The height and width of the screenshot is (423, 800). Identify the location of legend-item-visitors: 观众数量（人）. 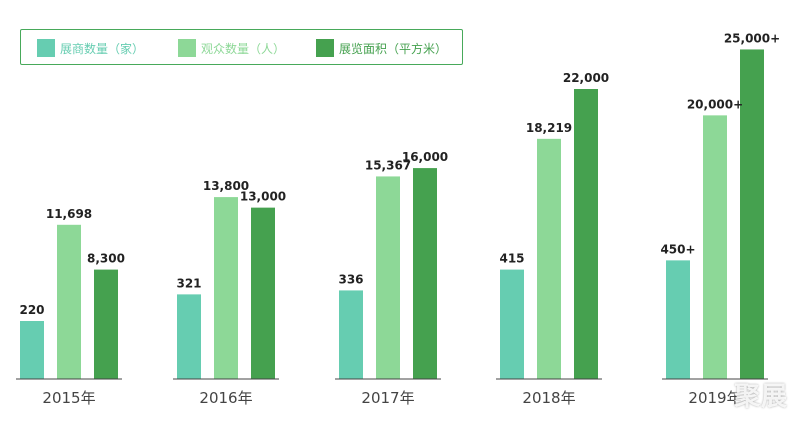
(231, 48).